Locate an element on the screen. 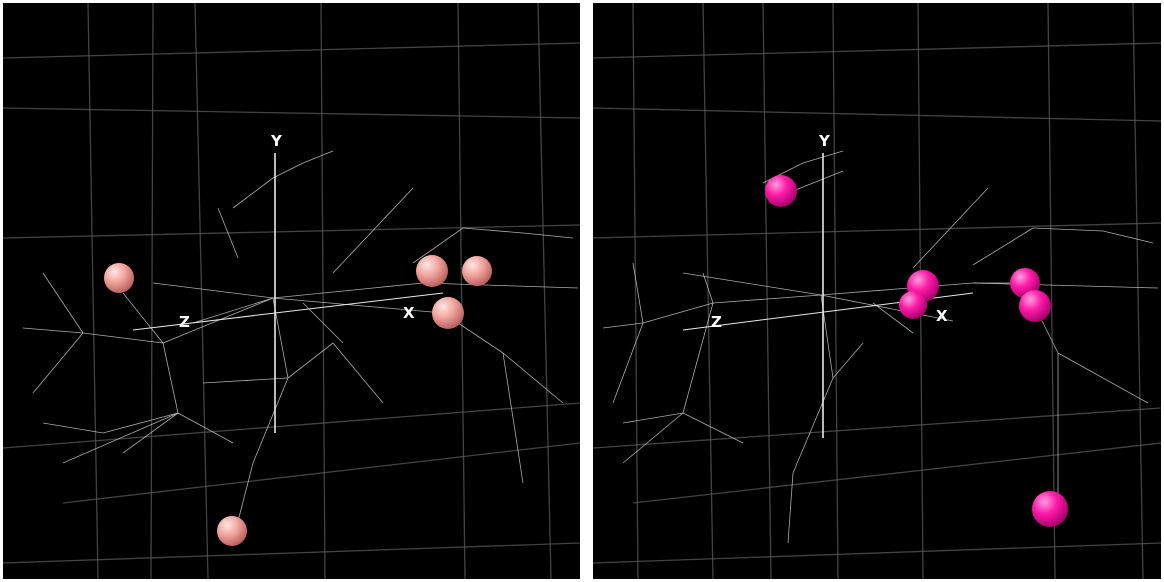  axes is located at coordinates (288, 293).